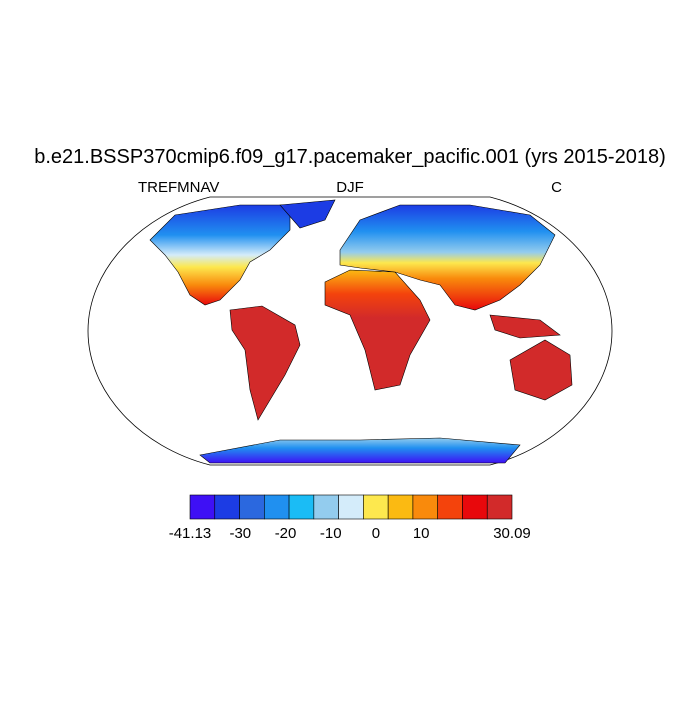 The height and width of the screenshot is (705, 700). Describe the element at coordinates (240, 533) in the screenshot. I see `colorbar-label: -30` at that location.